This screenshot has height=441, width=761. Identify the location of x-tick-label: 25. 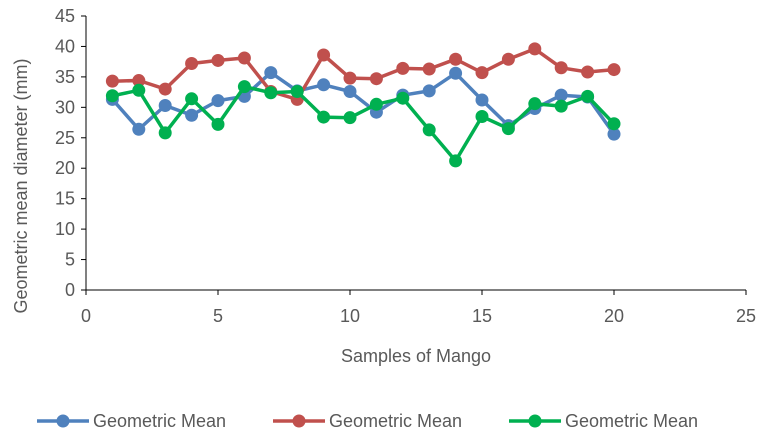
(746, 316).